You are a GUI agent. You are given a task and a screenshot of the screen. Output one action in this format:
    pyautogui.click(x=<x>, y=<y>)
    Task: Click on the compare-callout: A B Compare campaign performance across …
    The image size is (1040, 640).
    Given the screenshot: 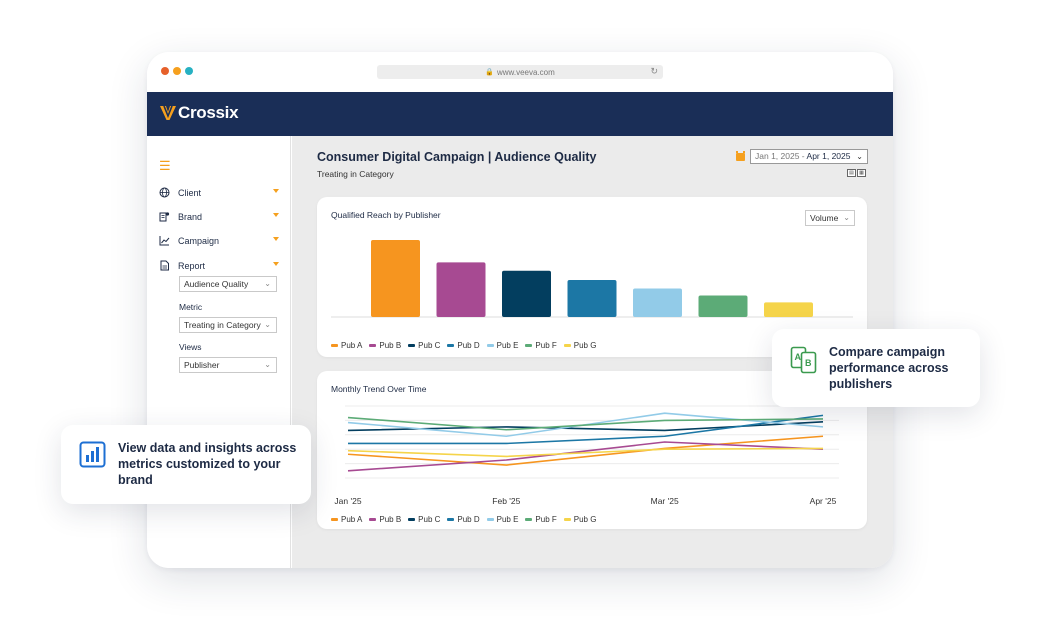 What is the action you would take?
    pyautogui.click(x=876, y=368)
    